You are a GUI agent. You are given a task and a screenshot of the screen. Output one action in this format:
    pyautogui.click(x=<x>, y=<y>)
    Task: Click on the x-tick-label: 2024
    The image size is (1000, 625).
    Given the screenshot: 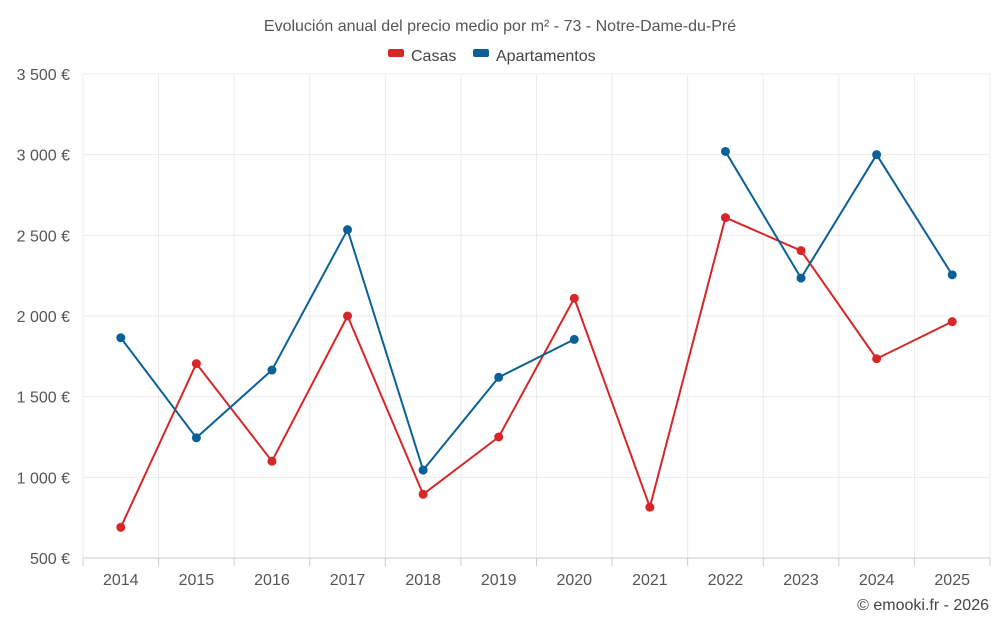 What is the action you would take?
    pyautogui.click(x=877, y=580)
    